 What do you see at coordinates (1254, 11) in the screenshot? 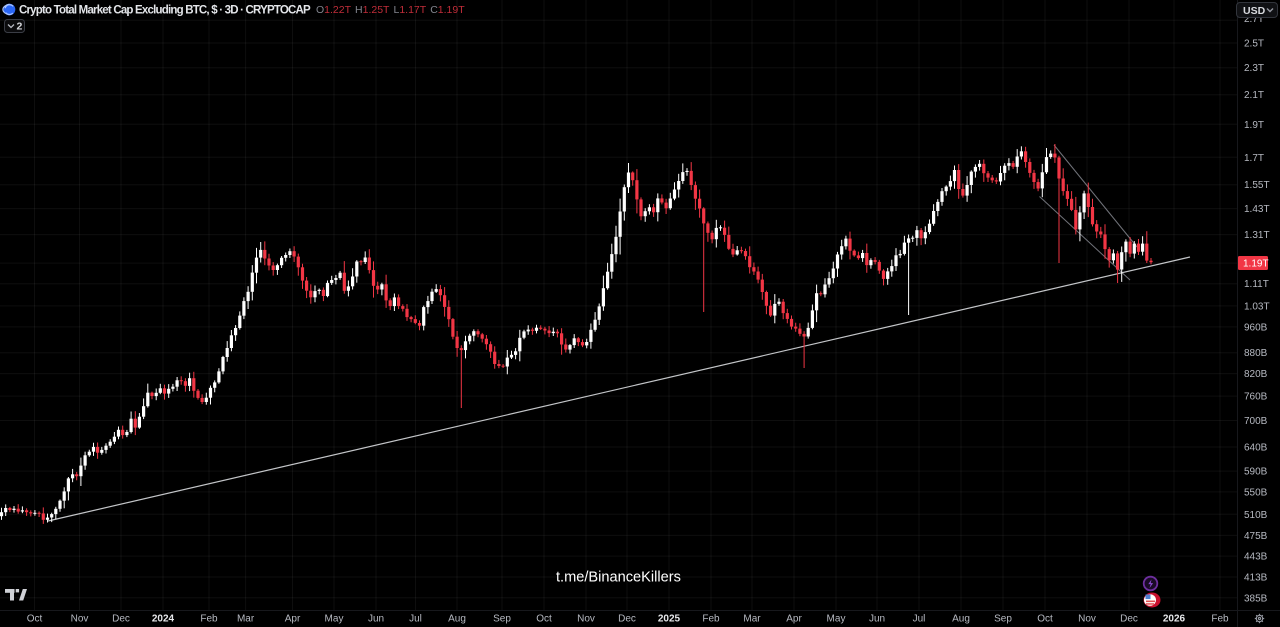
I see `svg-text: USD` at bounding box center [1254, 11].